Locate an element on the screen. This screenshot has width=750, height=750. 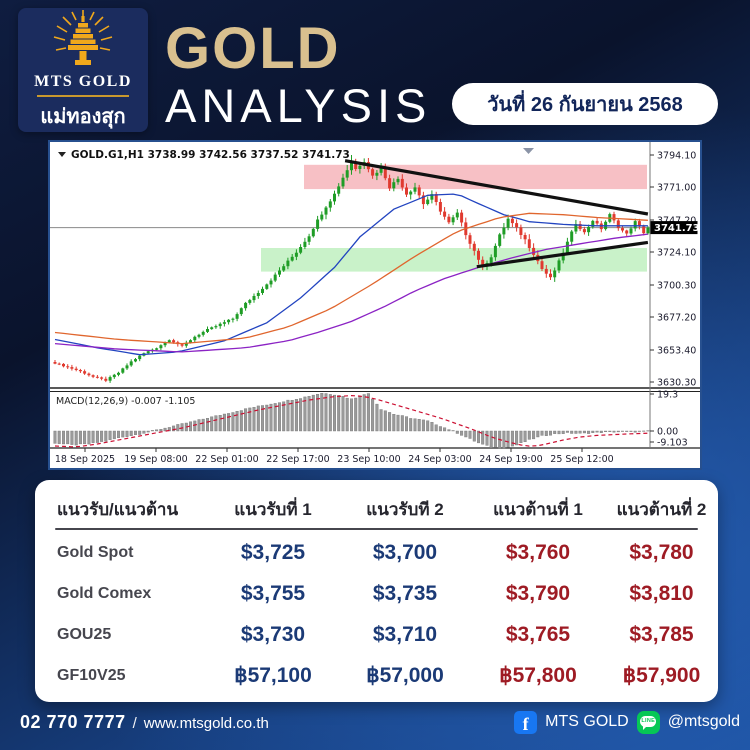
svg-text: 3653.40 is located at coordinates (676, 351).